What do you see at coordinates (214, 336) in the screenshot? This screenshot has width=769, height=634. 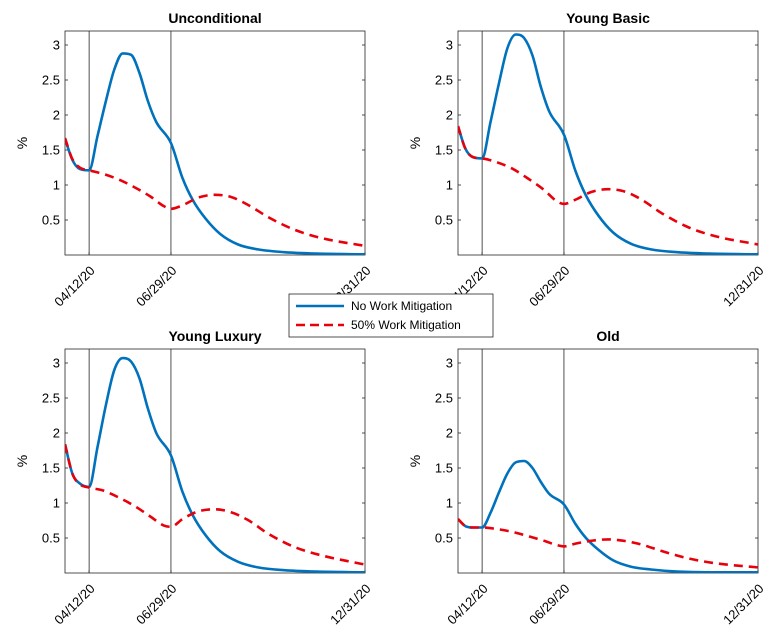 I see `panel-title: Young Luxury` at bounding box center [214, 336].